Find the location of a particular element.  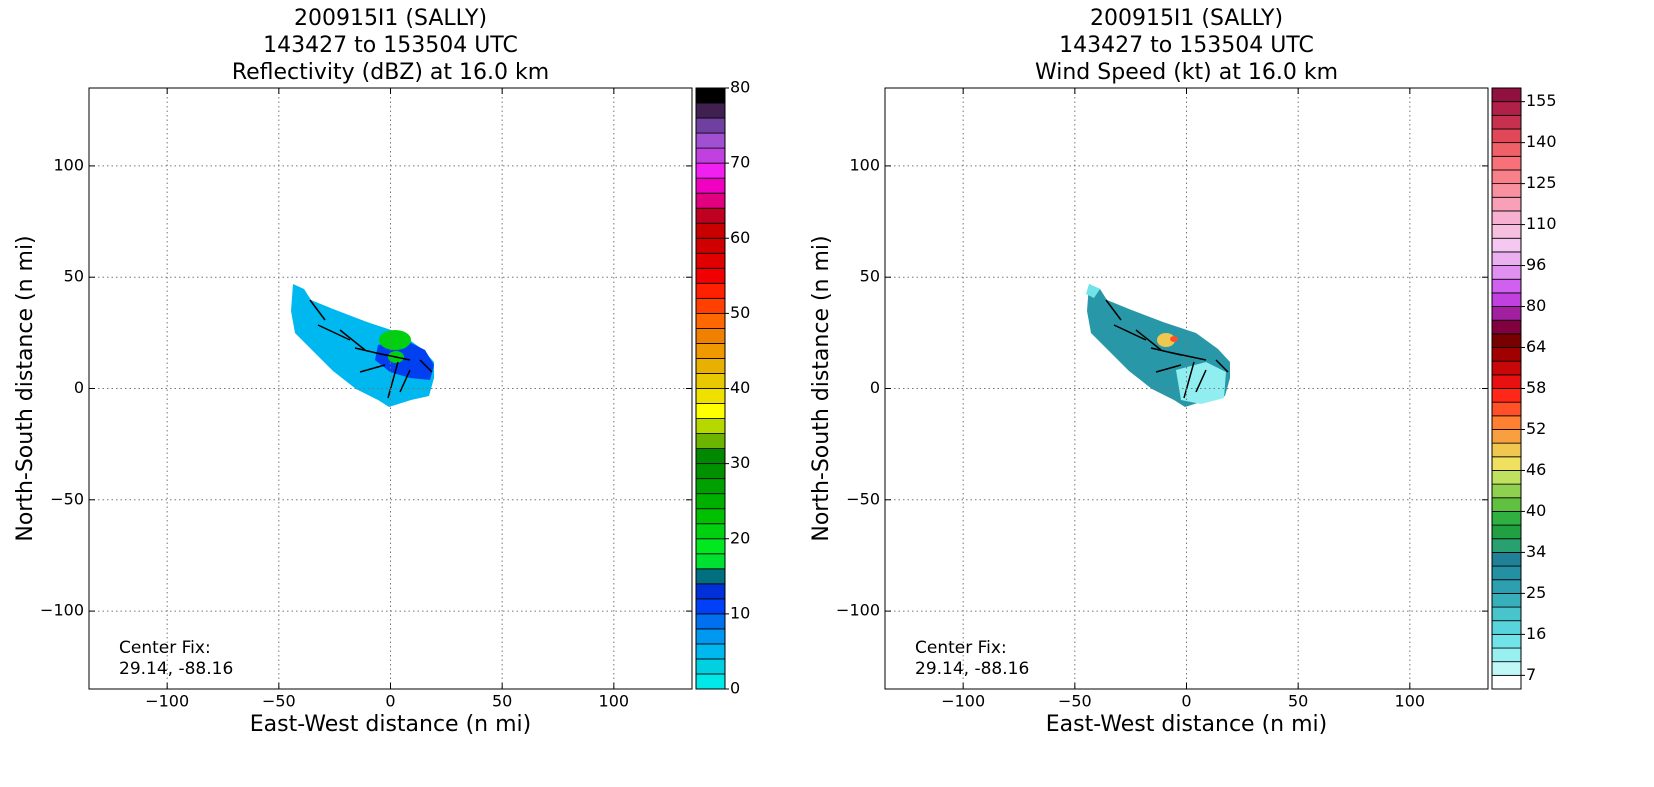

x-tick-label: 50 is located at coordinates (1298, 701).